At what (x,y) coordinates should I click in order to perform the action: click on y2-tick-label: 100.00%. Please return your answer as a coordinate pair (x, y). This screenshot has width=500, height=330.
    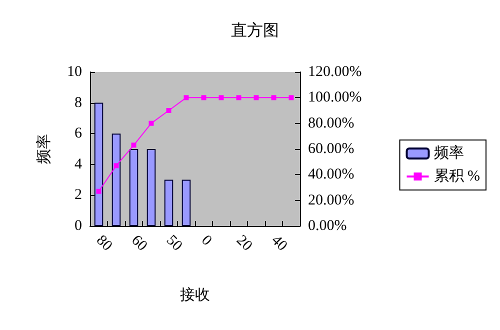
    Looking at the image, I should click on (335, 98).